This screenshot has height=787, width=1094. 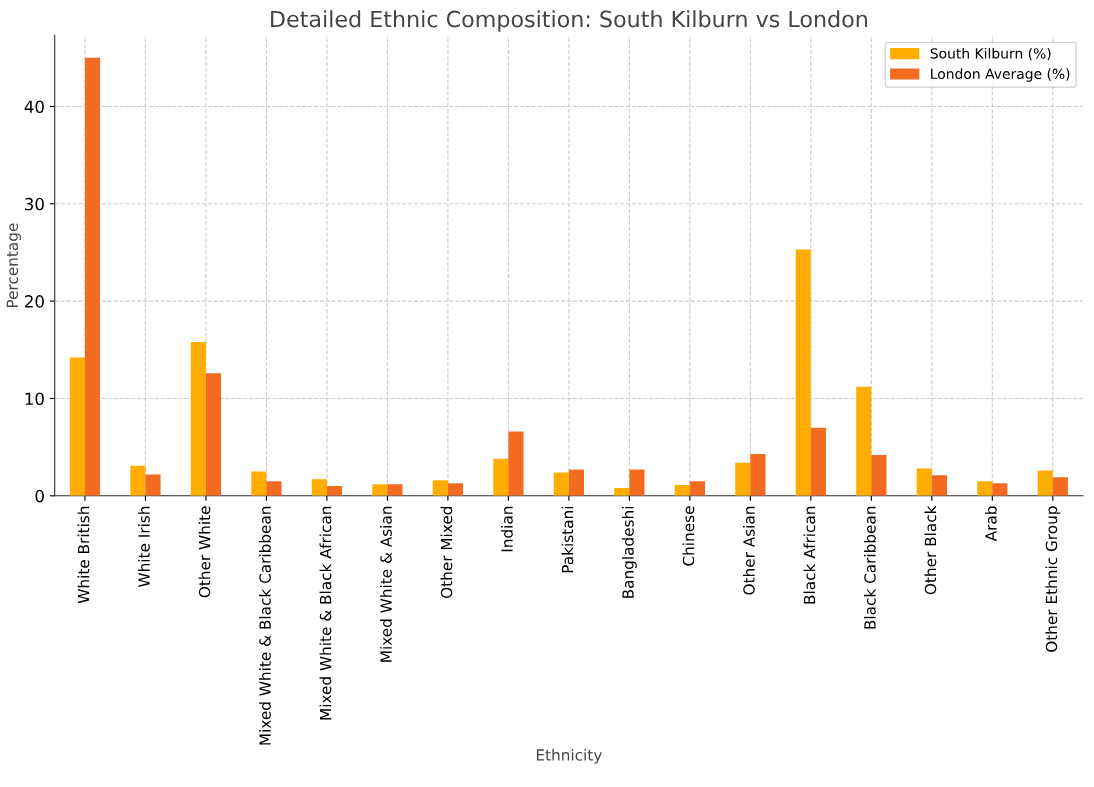 What do you see at coordinates (930, 550) in the screenshot?
I see `x-tick-label: Other Black` at bounding box center [930, 550].